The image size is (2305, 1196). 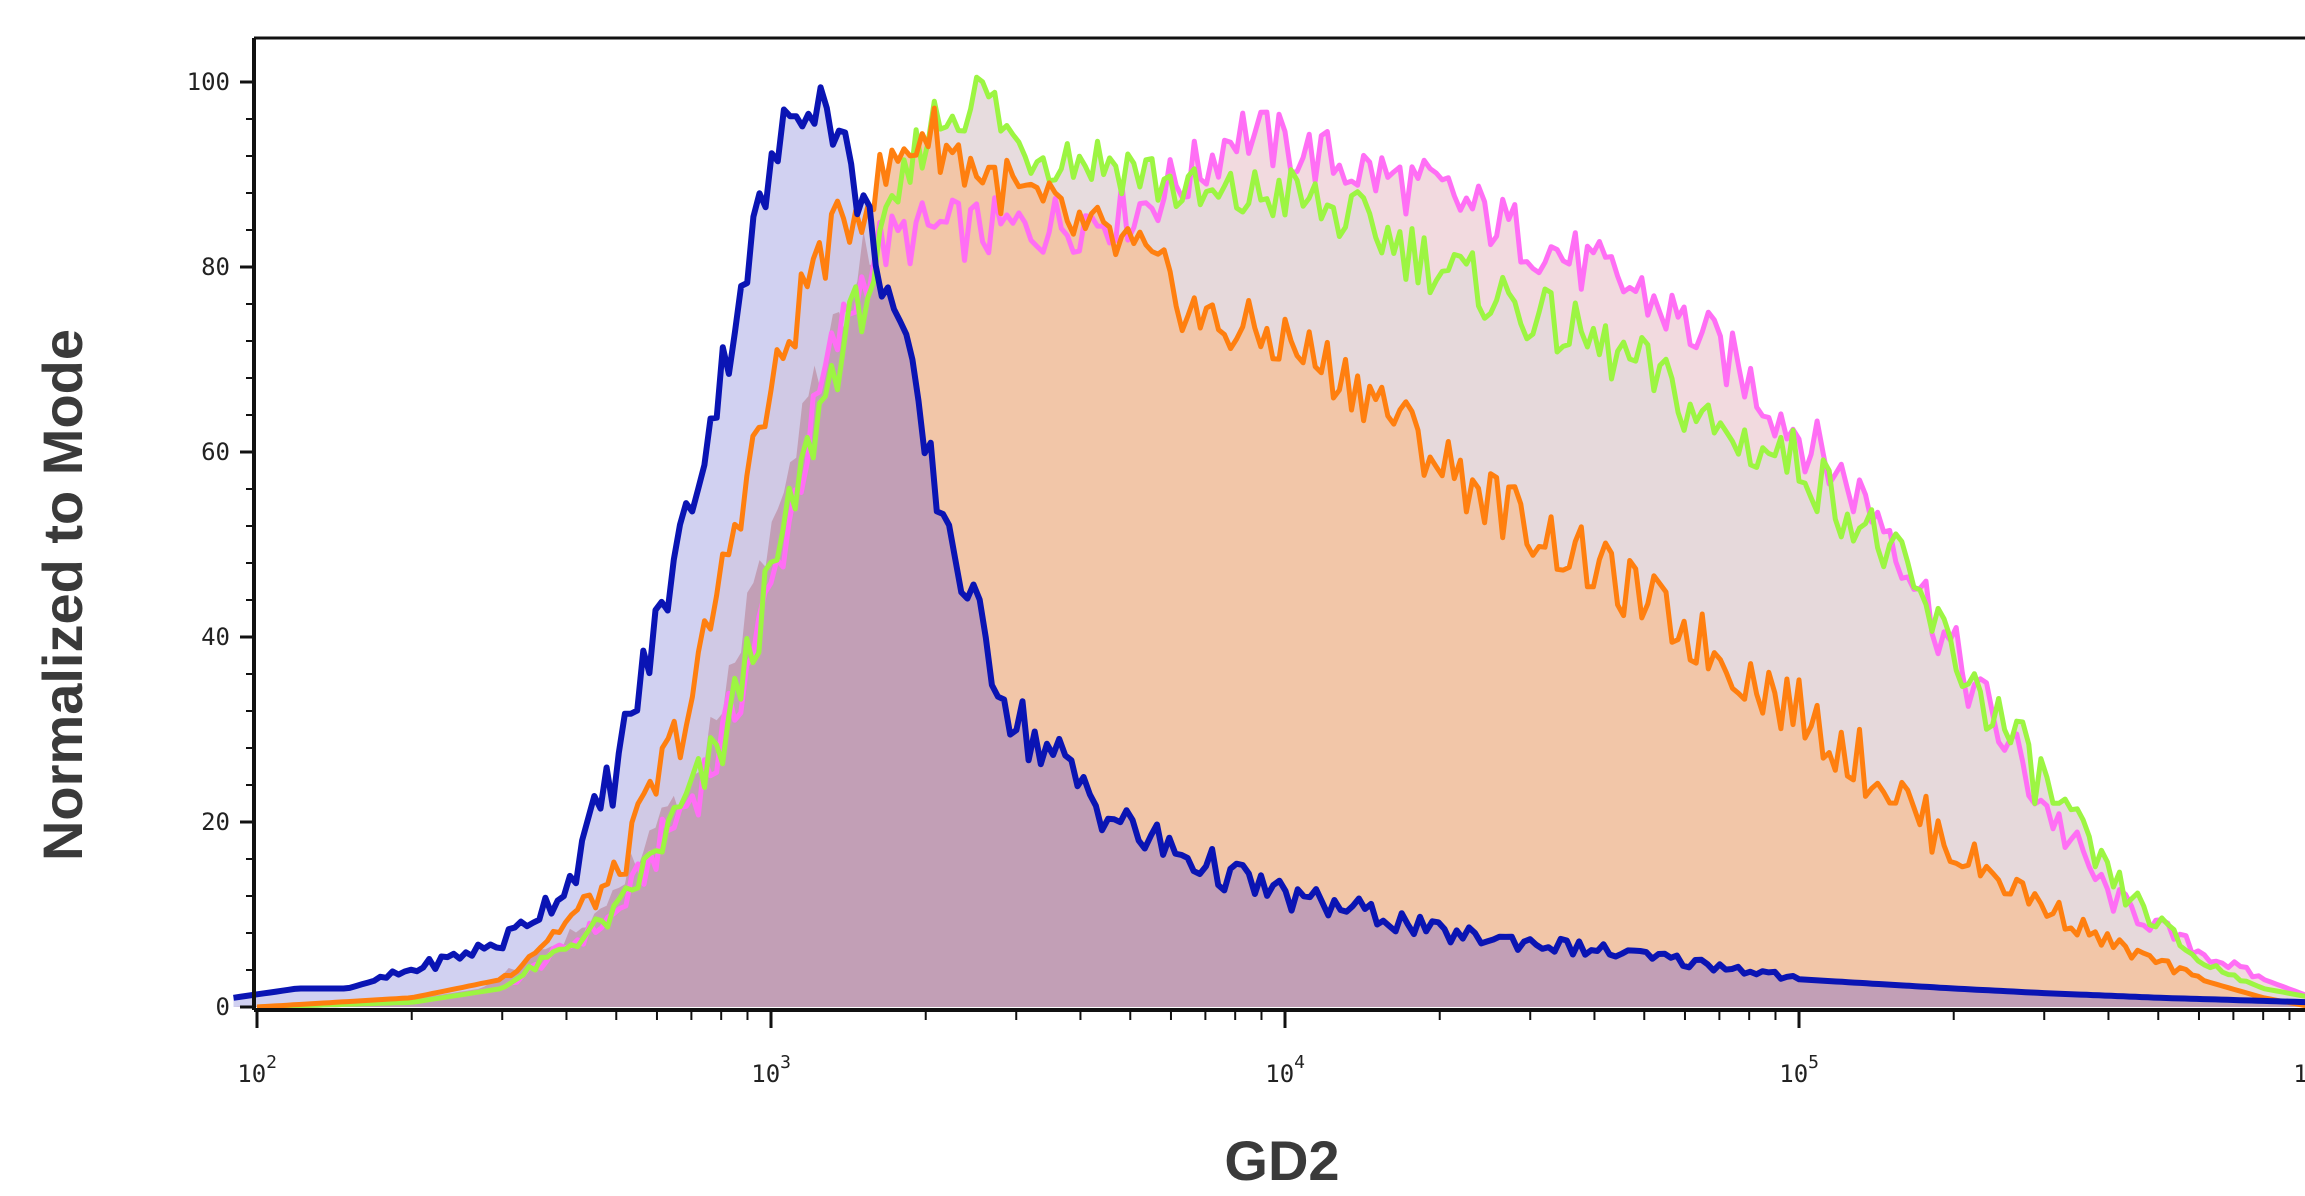 I want to click on x-tick-label: 10³, so click(x=771, y=1070).